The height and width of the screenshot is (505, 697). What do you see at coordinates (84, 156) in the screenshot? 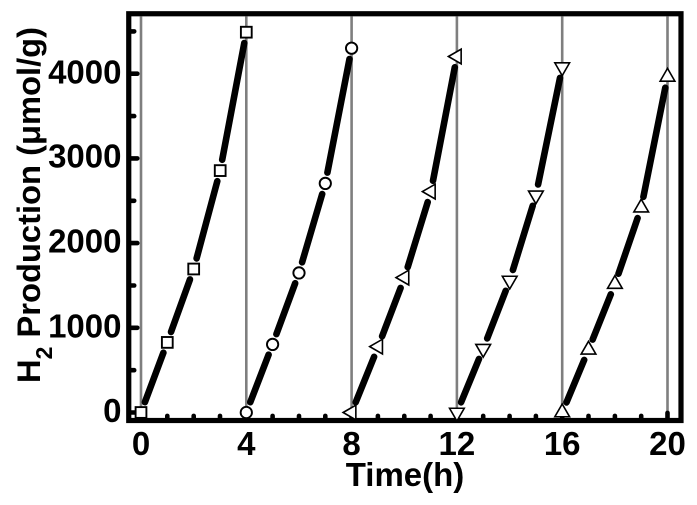
I see `svg-text: 3000` at bounding box center [84, 156].